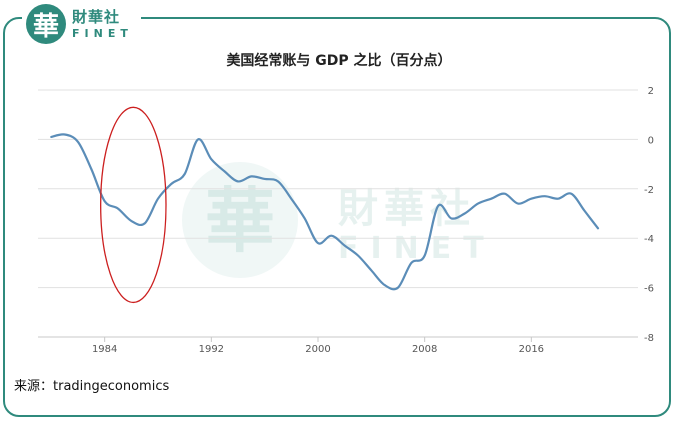  Describe the element at coordinates (317, 349) in the screenshot. I see `x-tick-label: 2000` at that location.